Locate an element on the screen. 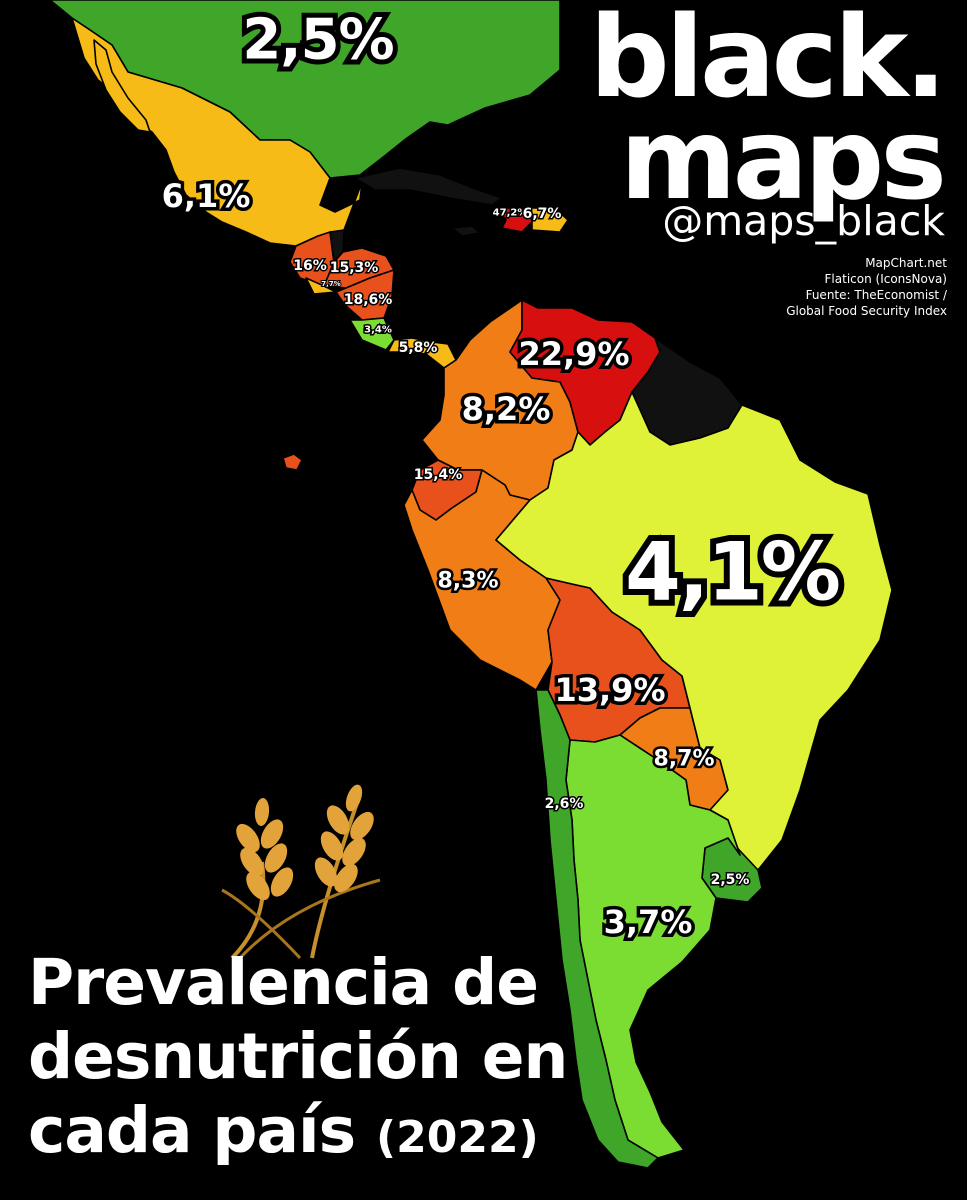 This screenshot has width=967, height=1200. region-jamaica is located at coordinates (466, 231).